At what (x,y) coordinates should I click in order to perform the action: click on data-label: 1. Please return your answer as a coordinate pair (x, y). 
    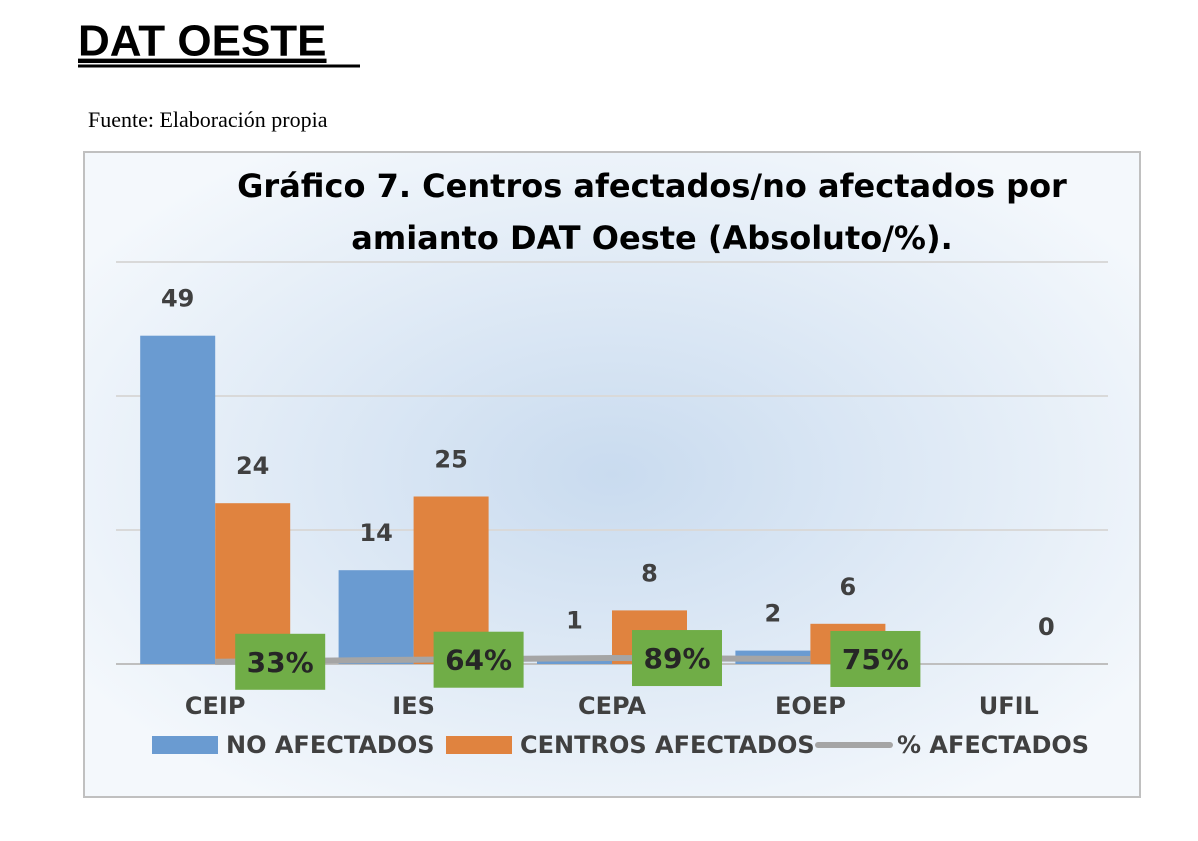
    Looking at the image, I should click on (574, 620).